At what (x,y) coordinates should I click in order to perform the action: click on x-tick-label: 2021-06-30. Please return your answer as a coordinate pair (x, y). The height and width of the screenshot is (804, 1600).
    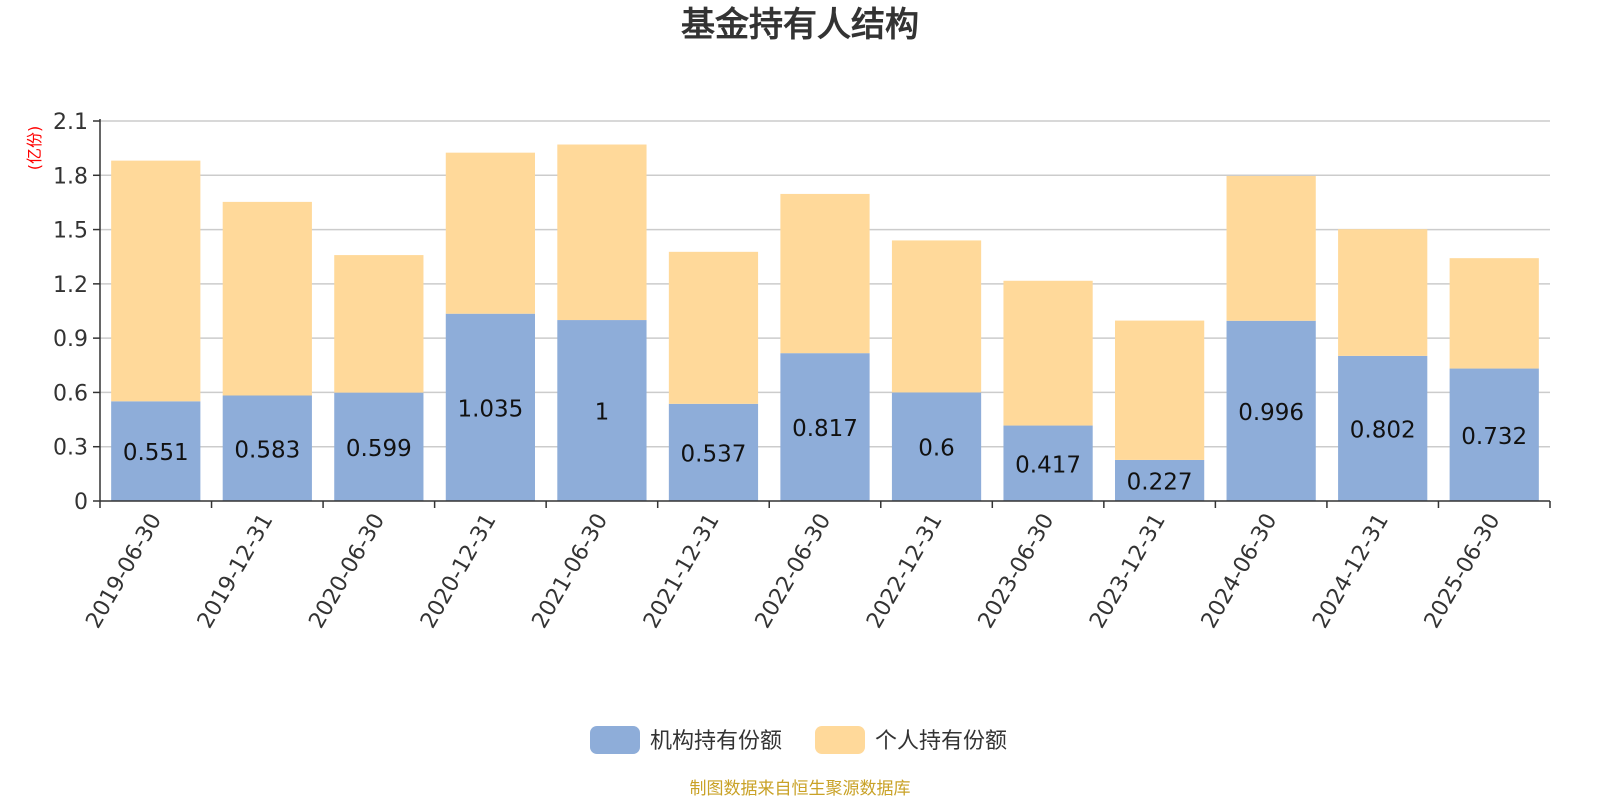
    Looking at the image, I should click on (571, 571).